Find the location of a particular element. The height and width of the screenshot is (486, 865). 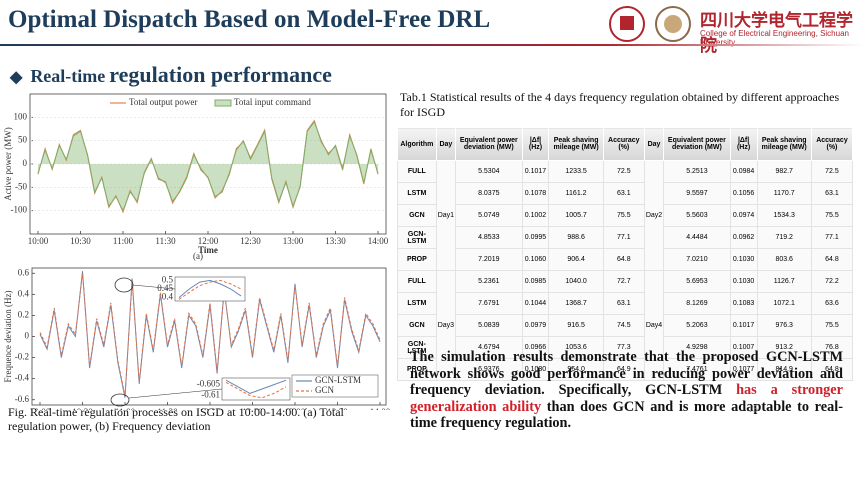

cell: 916.5 is located at coordinates (576, 325).